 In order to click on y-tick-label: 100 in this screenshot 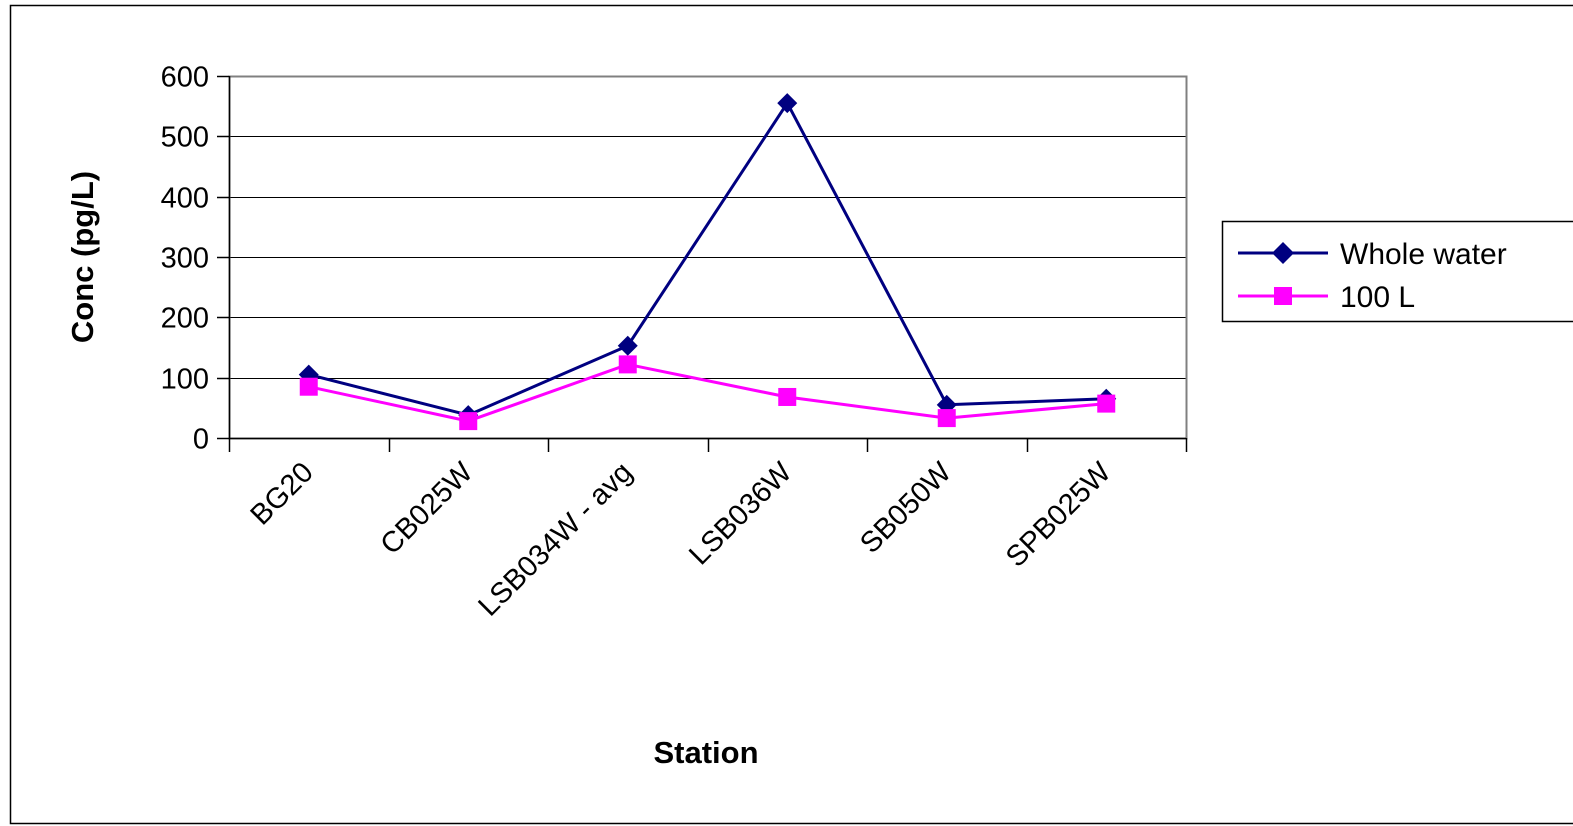, I will do `click(185, 380)`.